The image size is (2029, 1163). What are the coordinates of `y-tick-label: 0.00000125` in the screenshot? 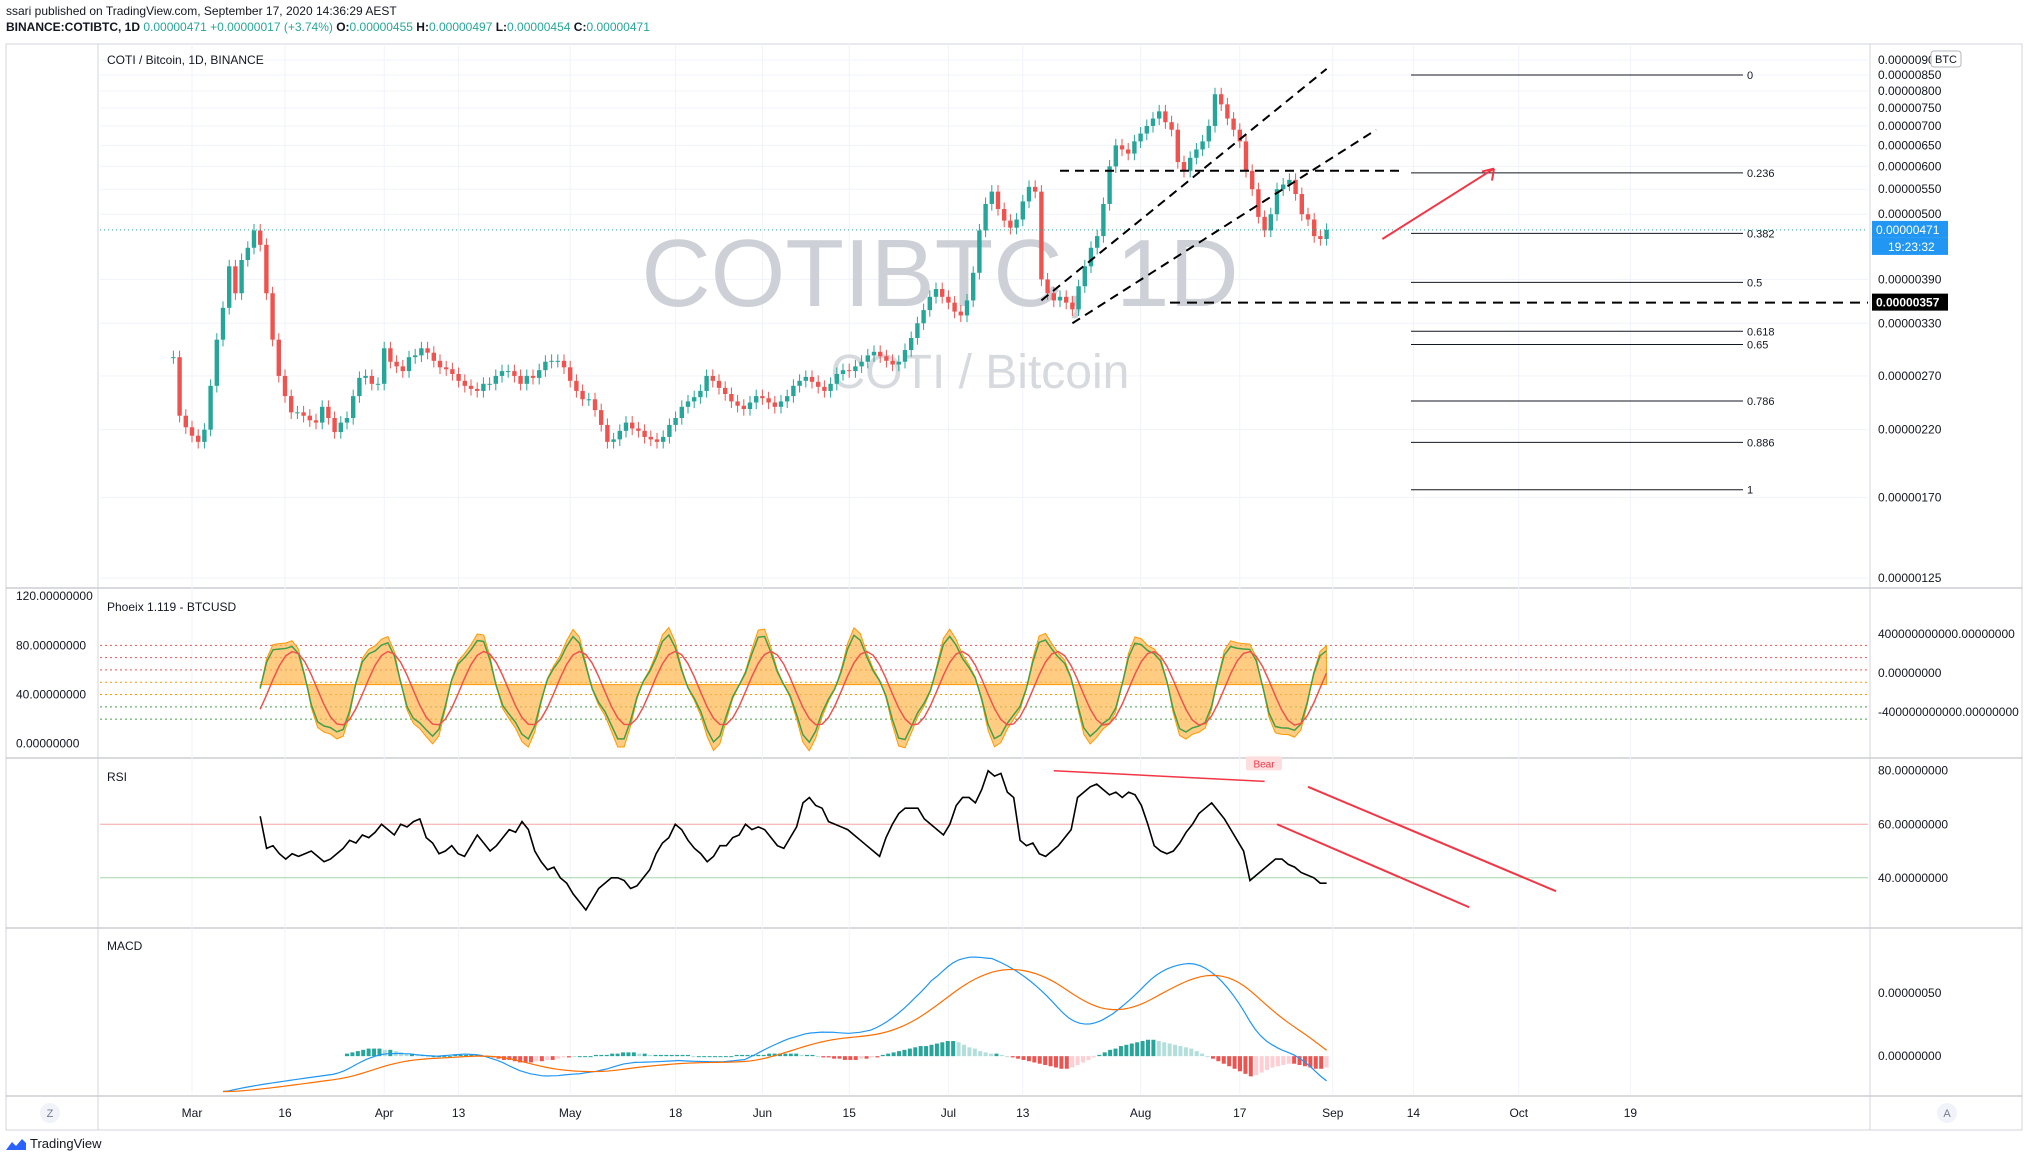 It's located at (1910, 578).